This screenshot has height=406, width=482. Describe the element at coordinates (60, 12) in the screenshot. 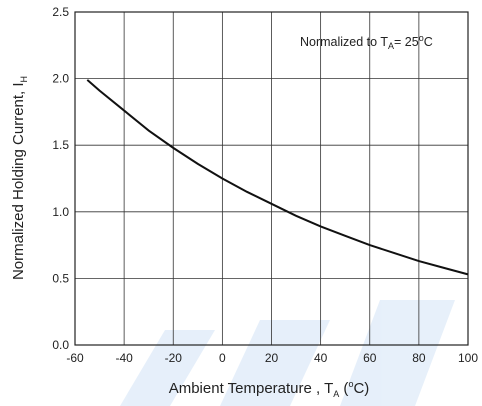

I see `y-tick-label: 2.5` at that location.